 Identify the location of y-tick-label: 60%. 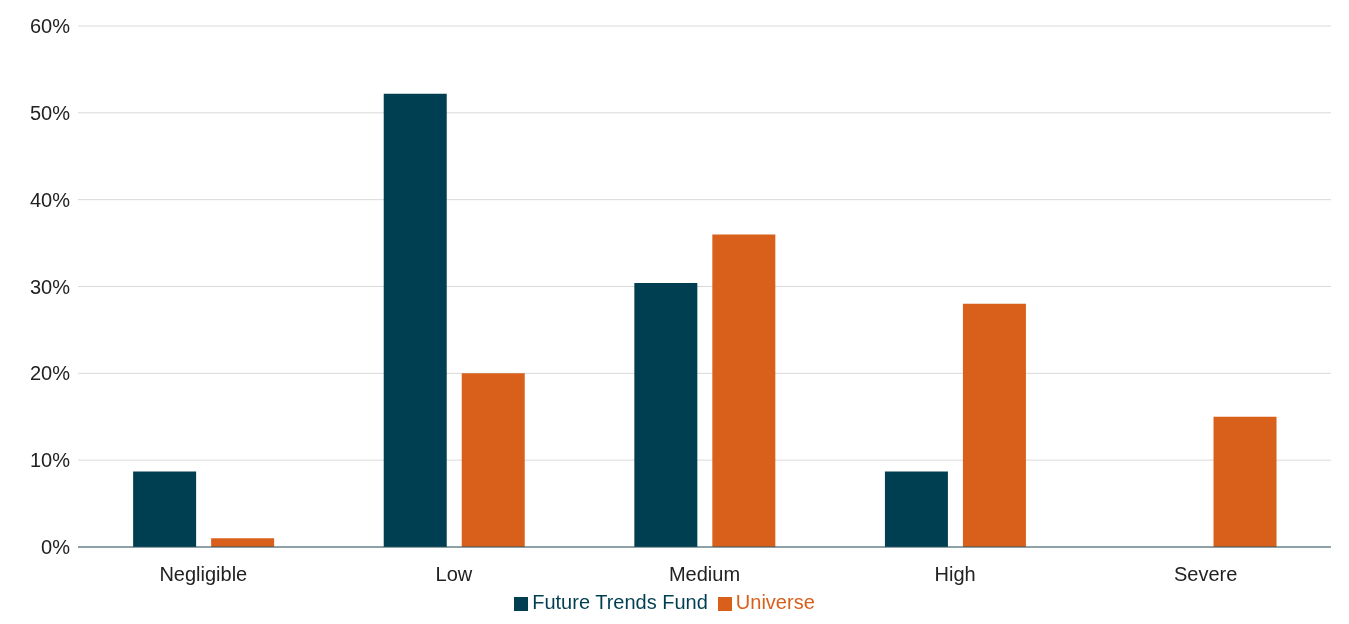
(50, 26).